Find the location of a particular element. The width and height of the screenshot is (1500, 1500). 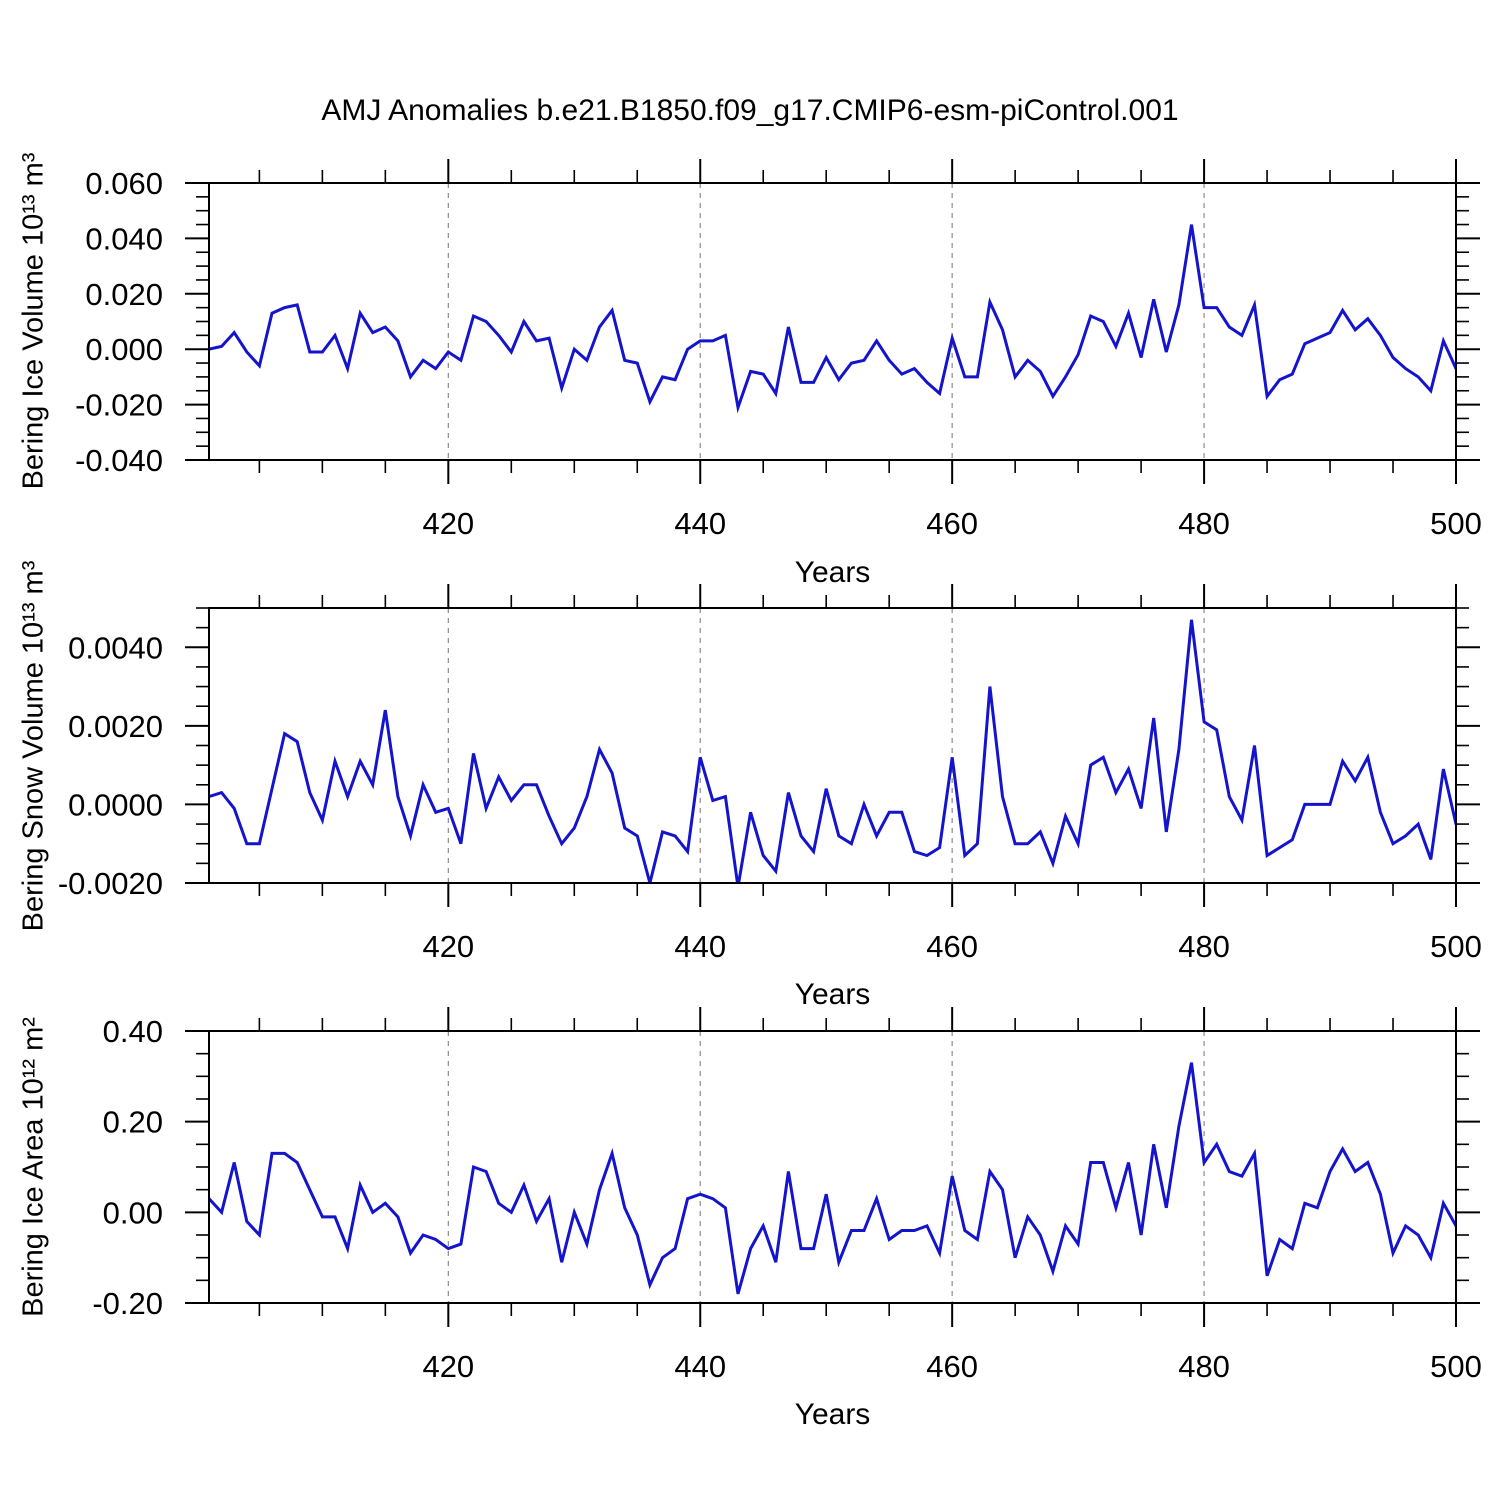

y-tick-label: 0.040 is located at coordinates (124, 238).